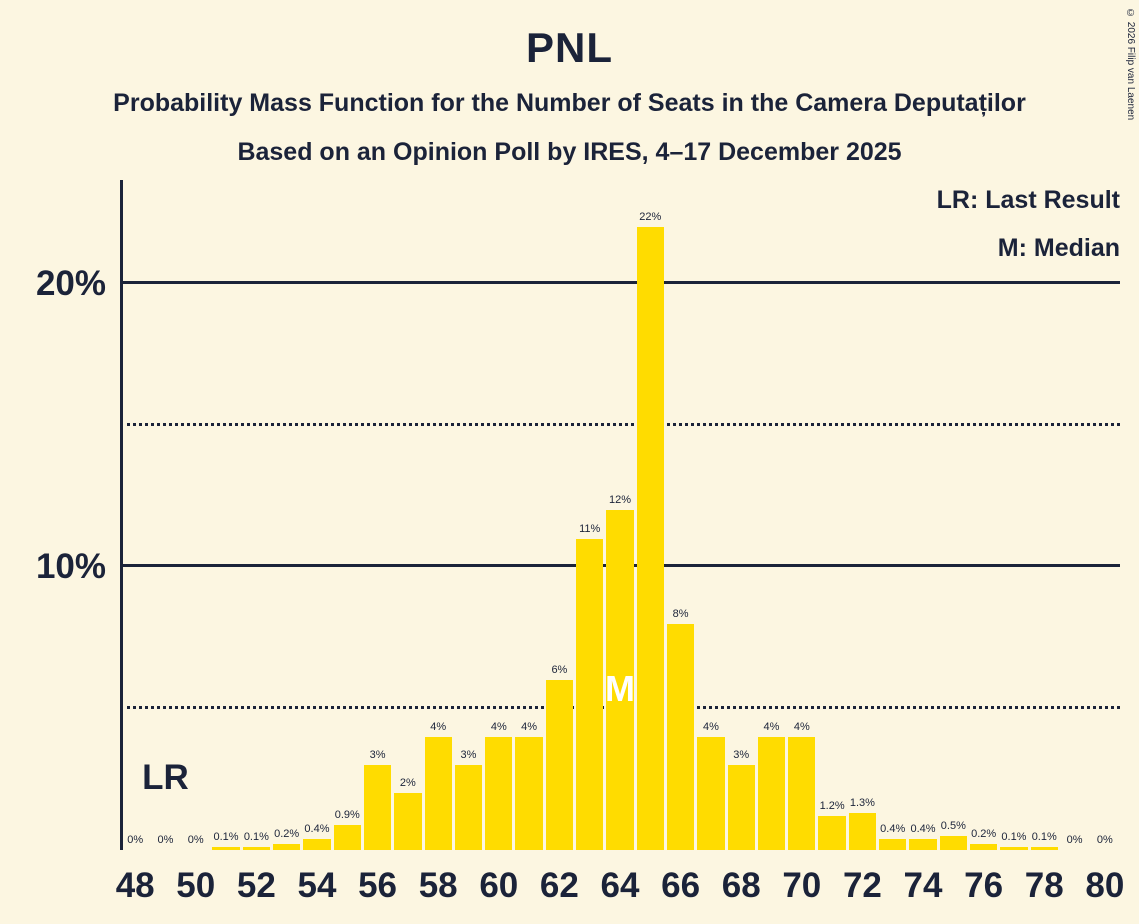 The image size is (1139, 924). What do you see at coordinates (862, 885) in the screenshot?
I see `x-tick-72: 72` at bounding box center [862, 885].